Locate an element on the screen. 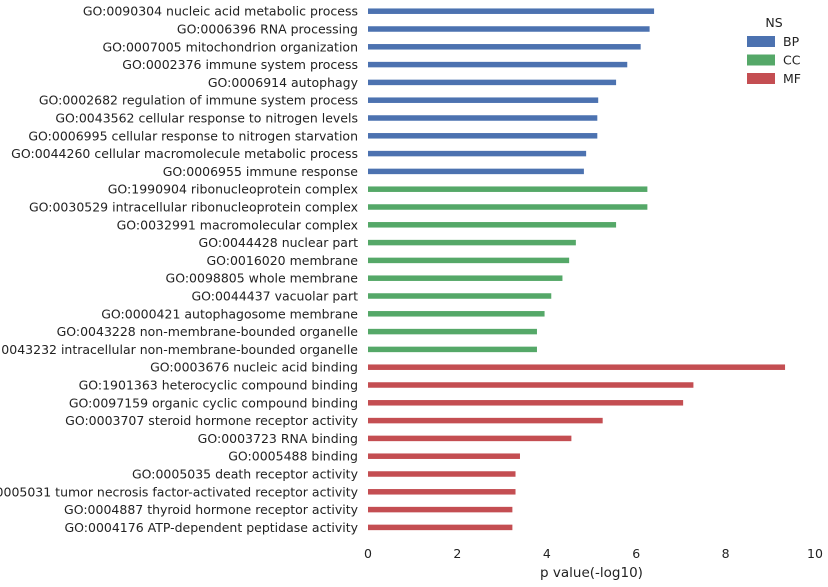  legend-label-mf: MF is located at coordinates (792, 78).